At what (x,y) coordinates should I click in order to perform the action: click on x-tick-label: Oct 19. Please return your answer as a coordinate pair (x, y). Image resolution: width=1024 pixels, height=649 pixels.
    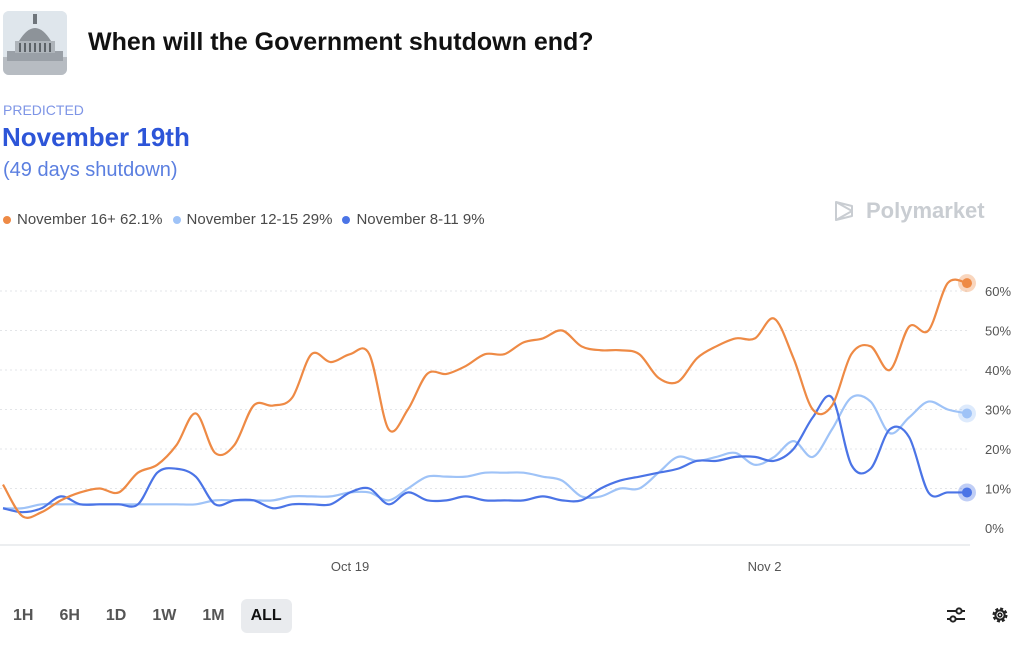
    Looking at the image, I should click on (350, 566).